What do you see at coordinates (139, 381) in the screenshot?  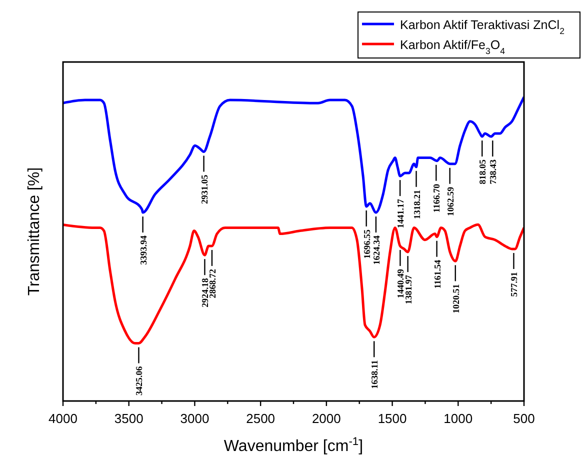 I see `annotation: 3425.06` at bounding box center [139, 381].